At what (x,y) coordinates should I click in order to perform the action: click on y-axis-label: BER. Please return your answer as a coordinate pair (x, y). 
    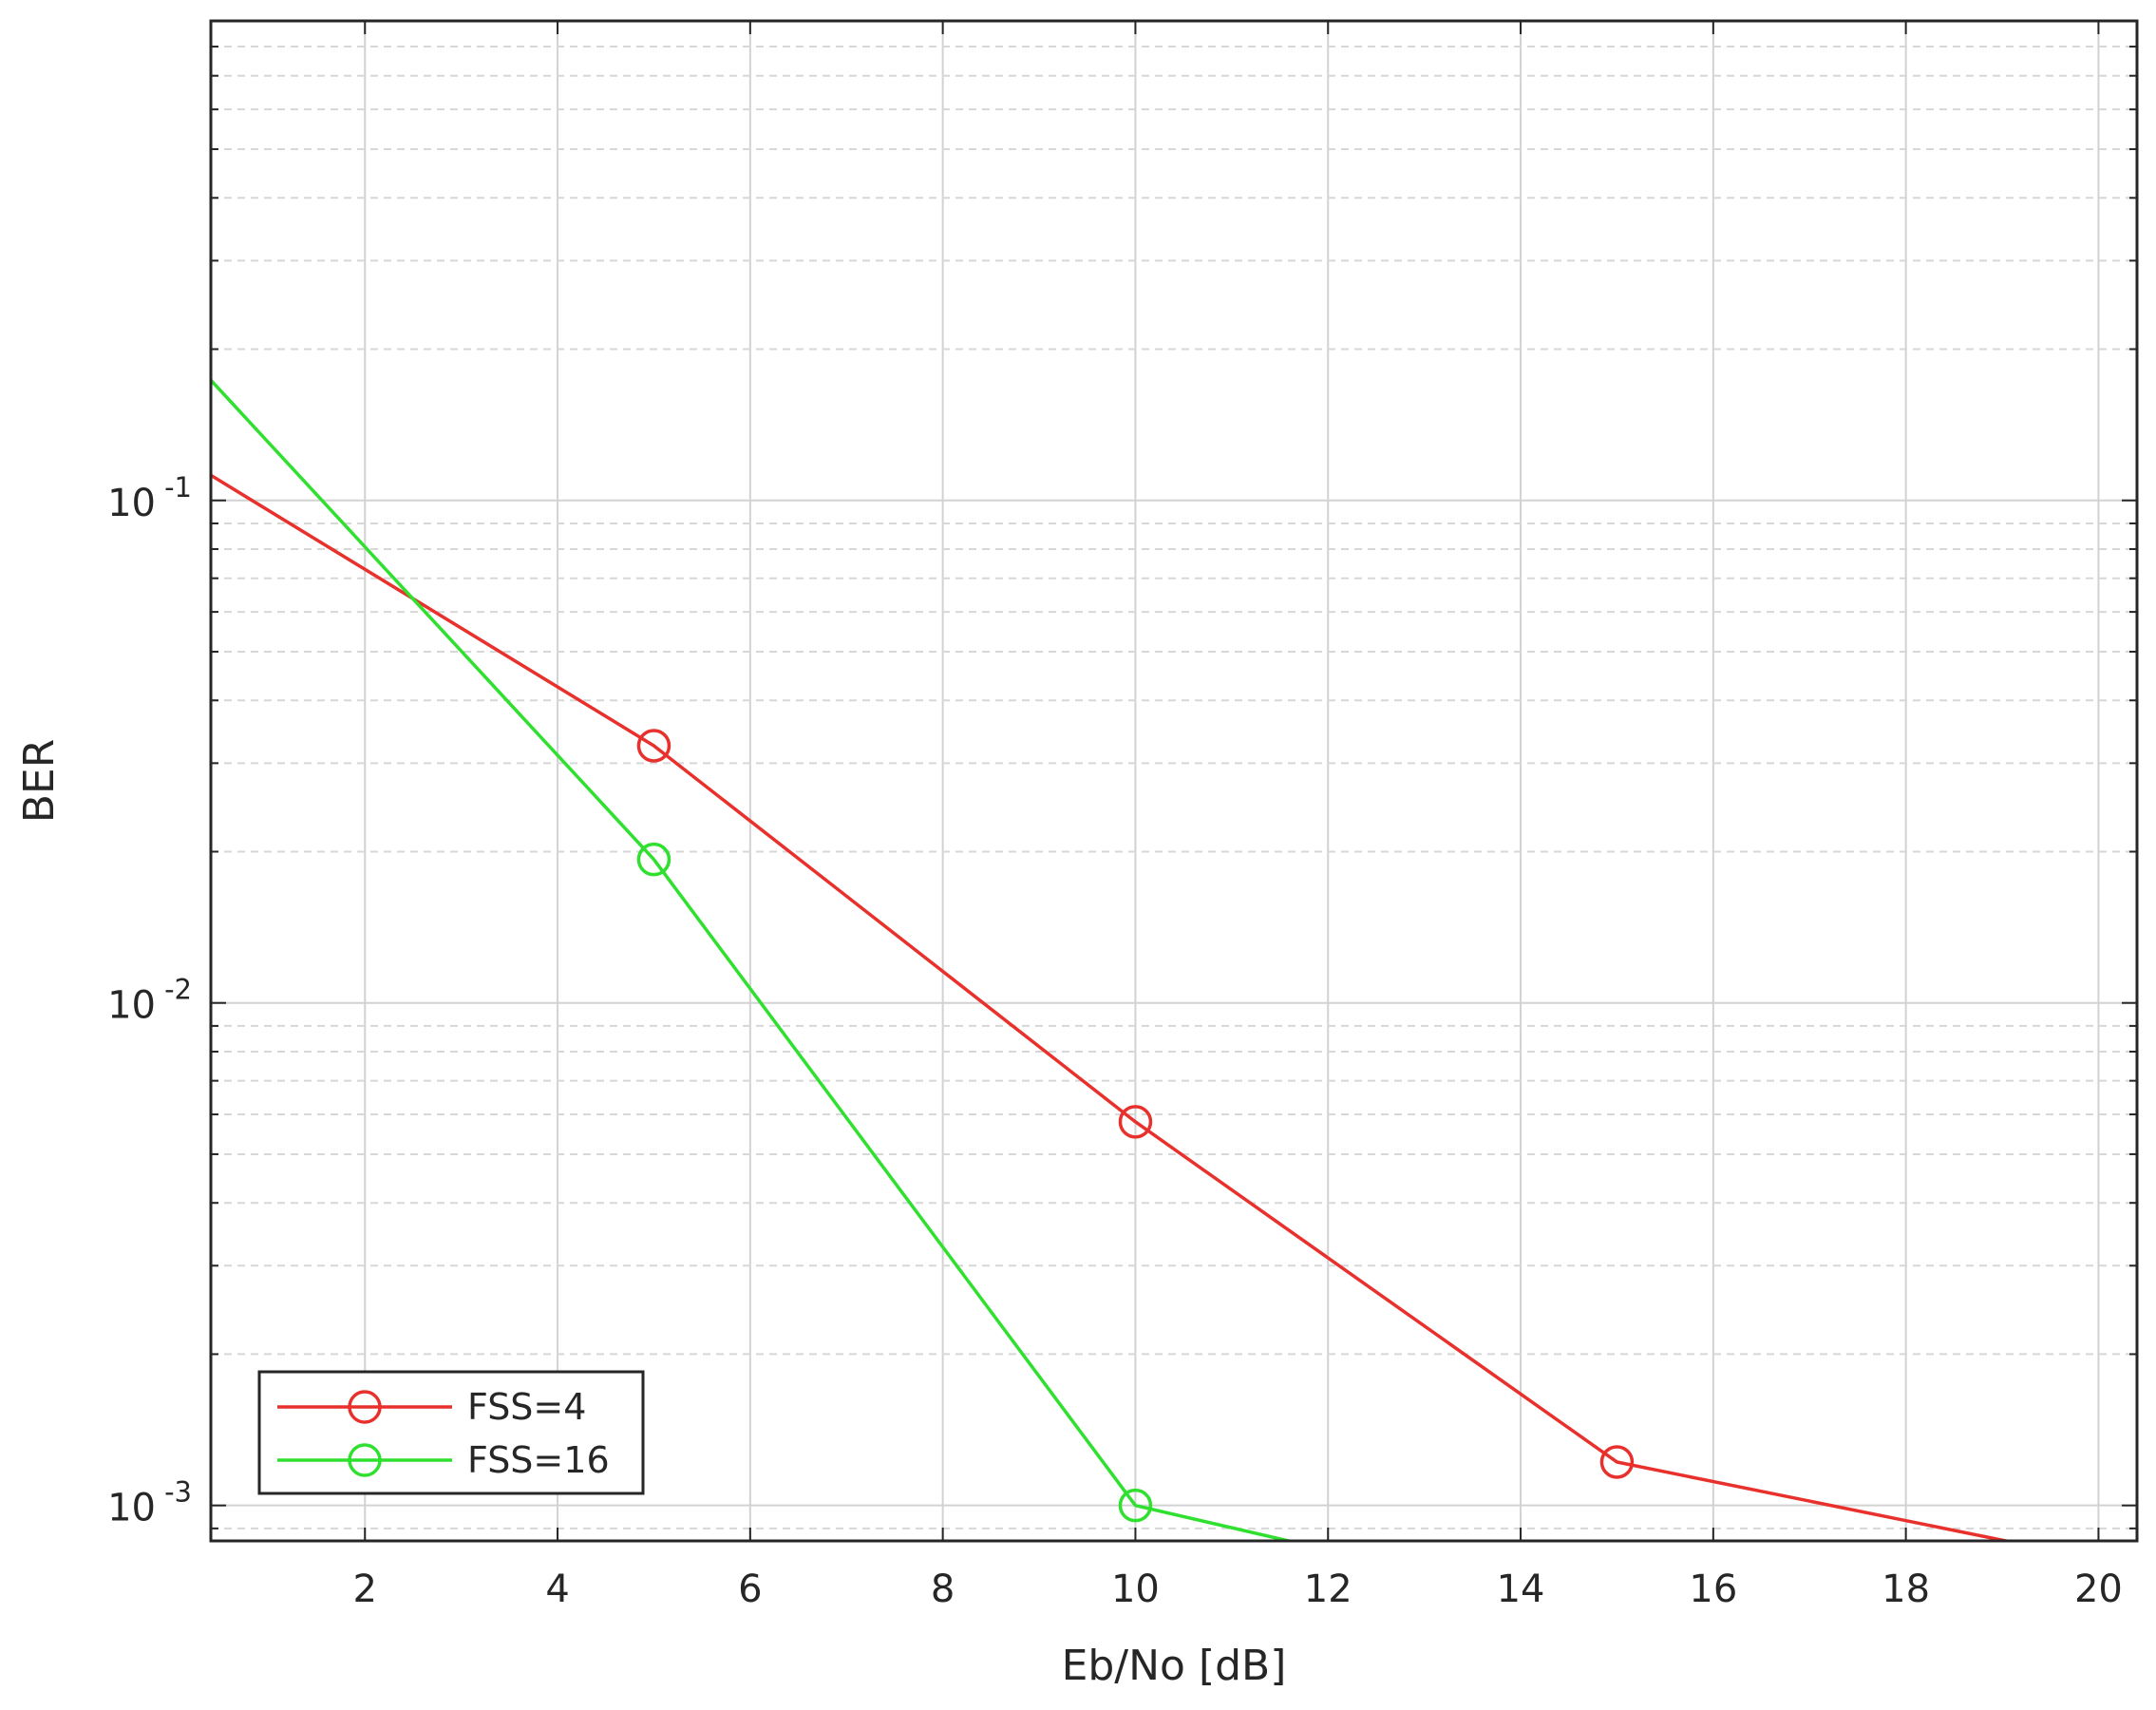
    Looking at the image, I should click on (40, 781).